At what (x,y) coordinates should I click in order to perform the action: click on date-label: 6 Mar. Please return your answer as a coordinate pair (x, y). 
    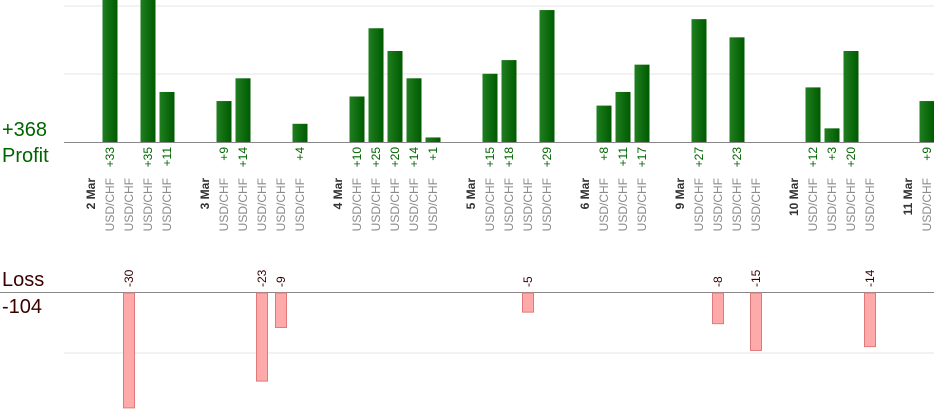
    Looking at the image, I should click on (585, 194).